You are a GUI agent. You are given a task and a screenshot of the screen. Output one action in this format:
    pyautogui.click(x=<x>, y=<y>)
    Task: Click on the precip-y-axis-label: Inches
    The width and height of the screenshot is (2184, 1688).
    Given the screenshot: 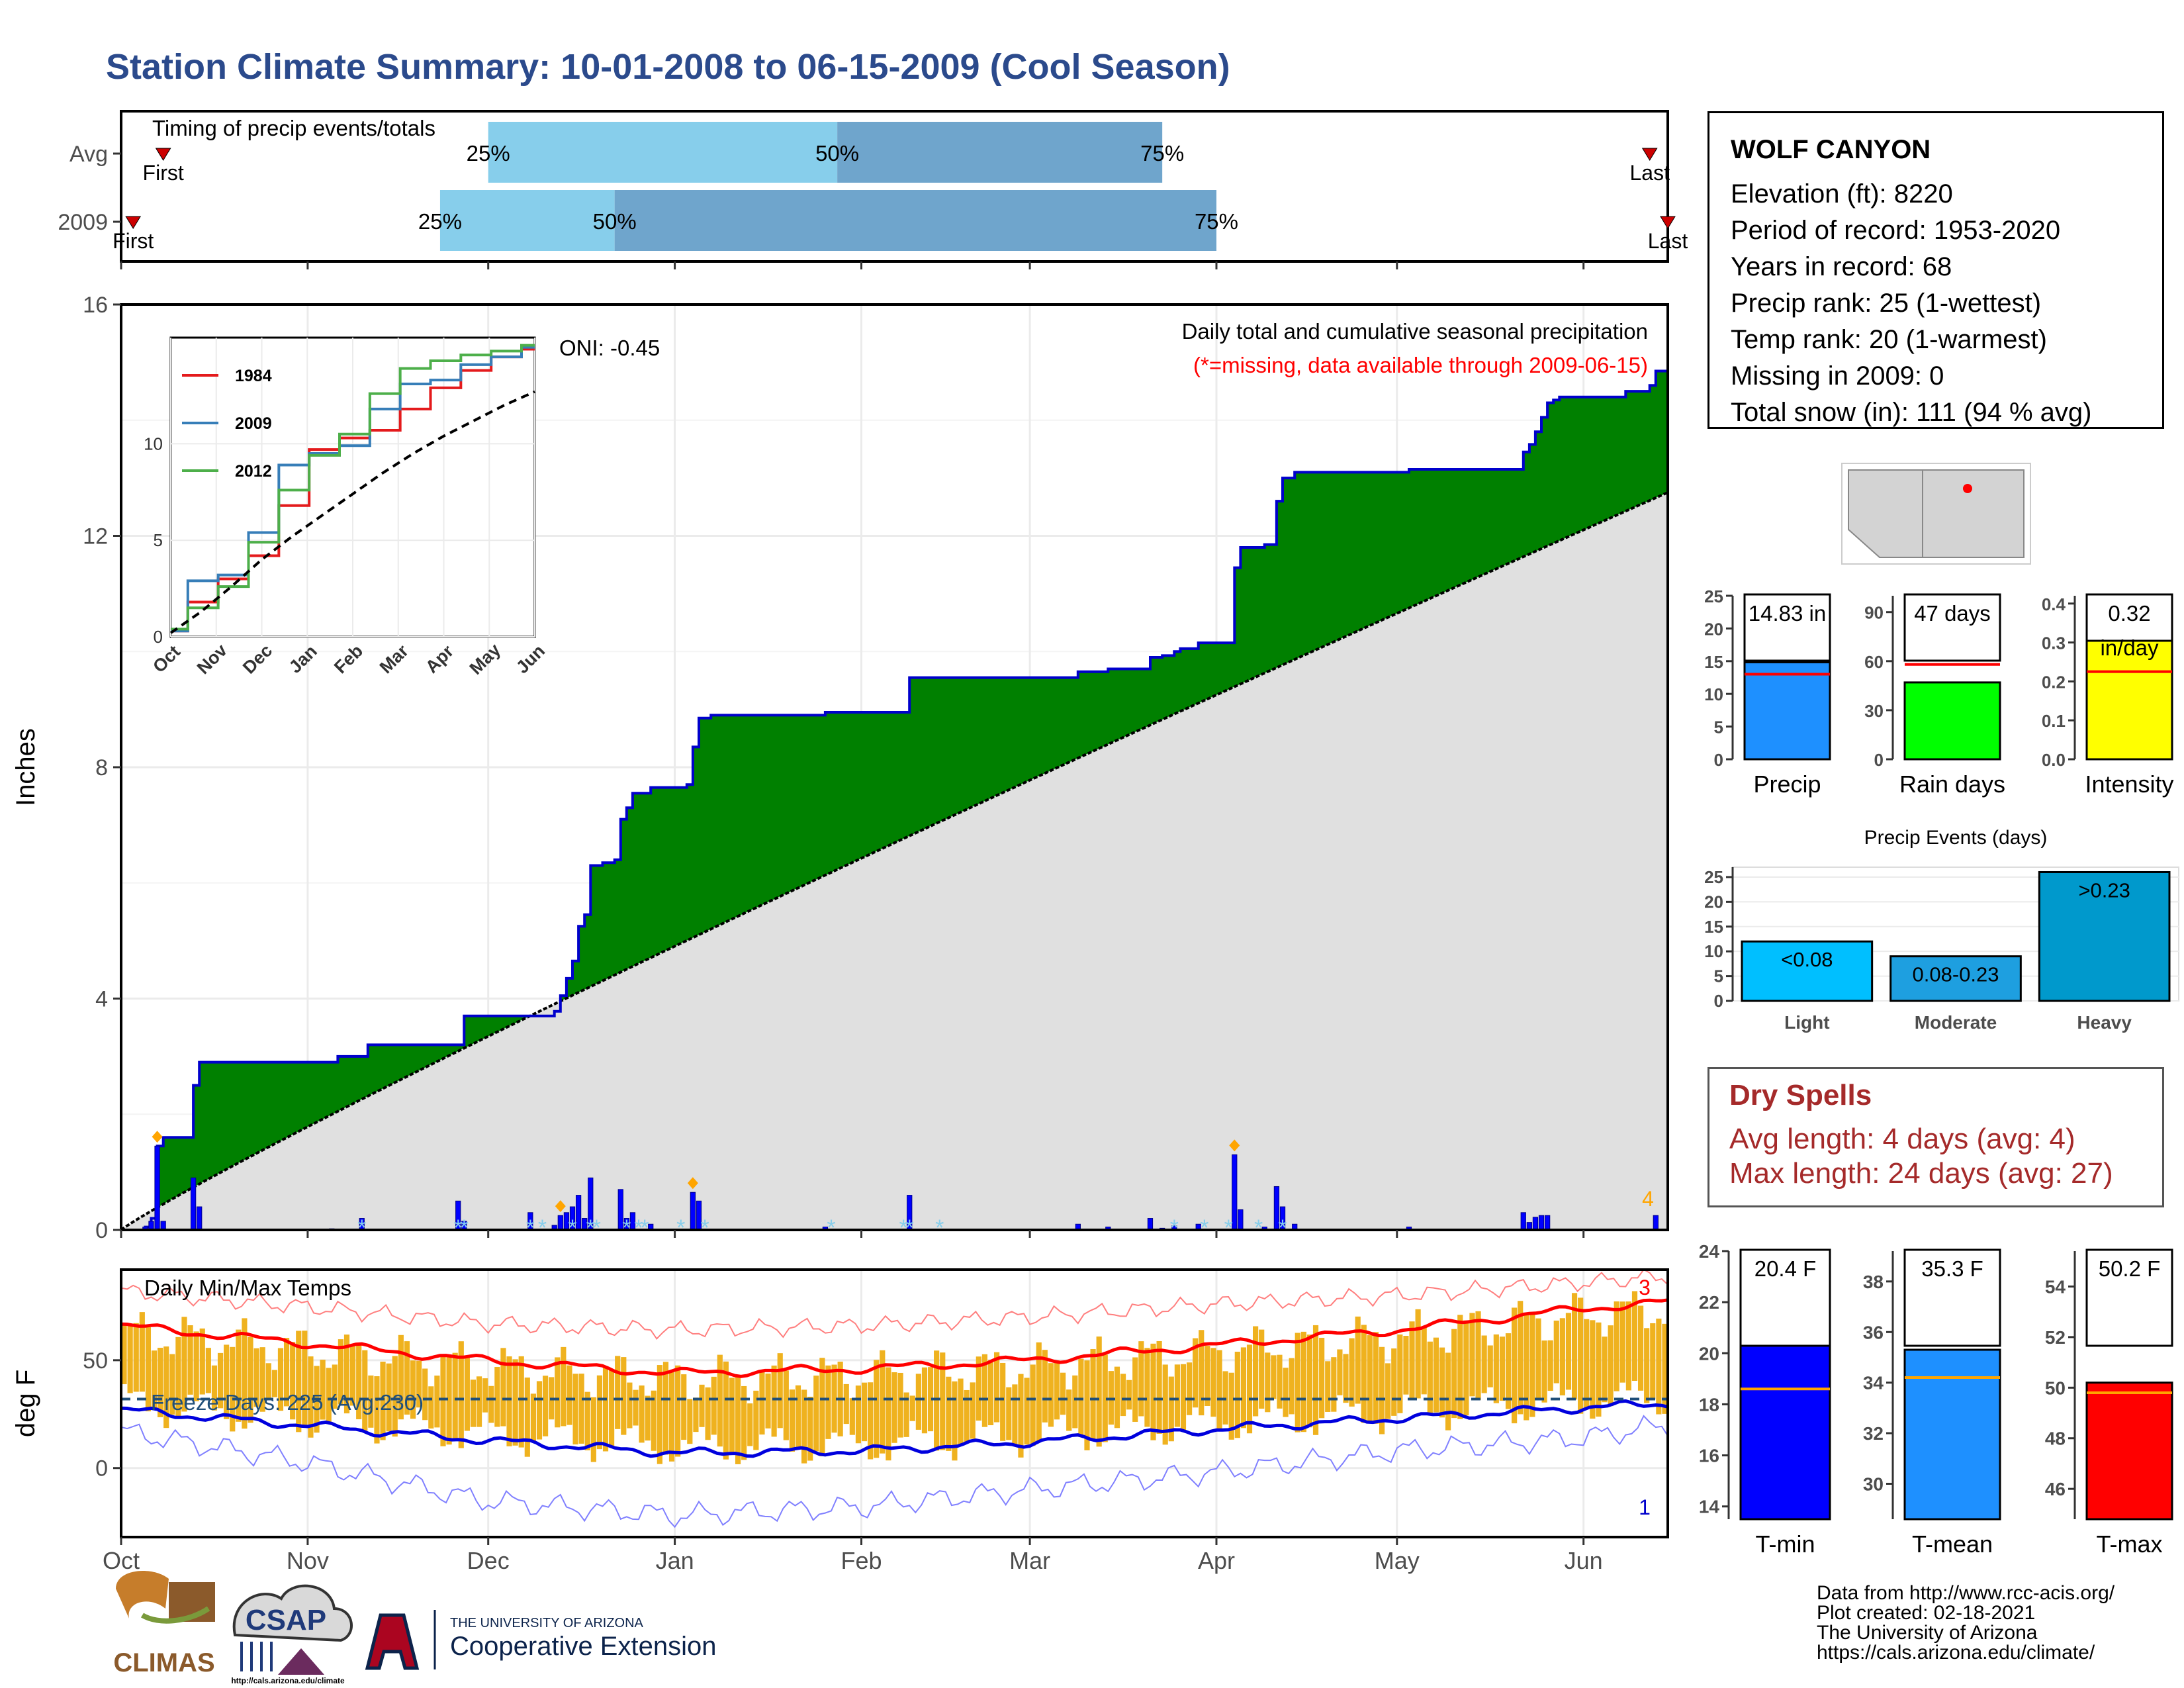 What is the action you would take?
    pyautogui.click(x=26, y=767)
    